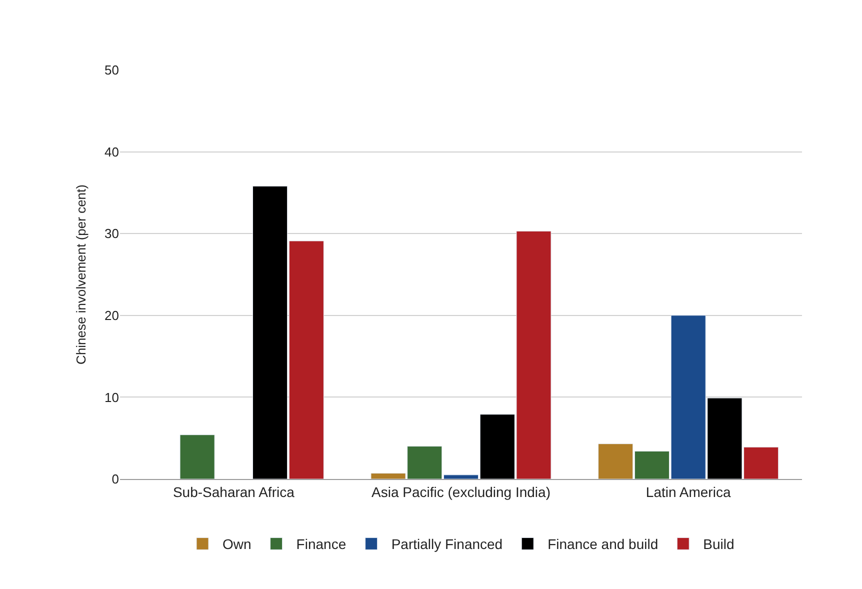  Describe the element at coordinates (603, 544) in the screenshot. I see `legend-label: Finance and build` at that location.